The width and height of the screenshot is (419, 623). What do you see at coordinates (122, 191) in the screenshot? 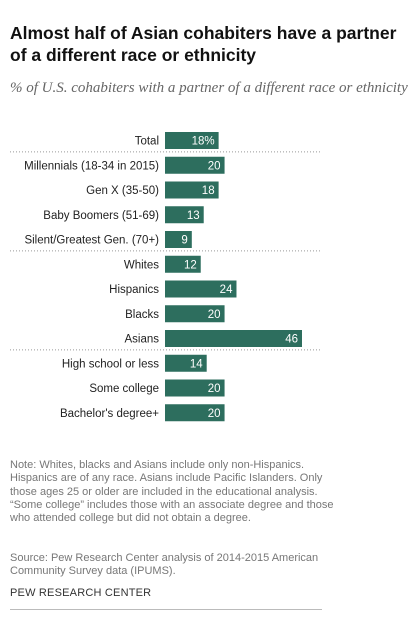
I see `category-label-gen-x-35-50: Gen X (35-50)` at bounding box center [122, 191].